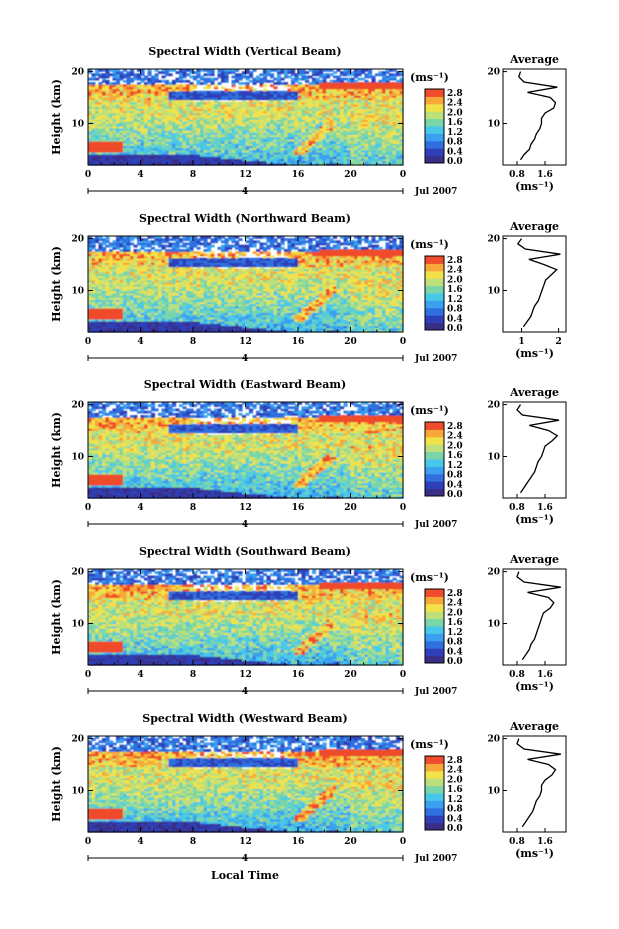 Image resolution: width=619 pixels, height=929 pixels. I want to click on colorbar-tick-label: 2.0, so click(455, 113).